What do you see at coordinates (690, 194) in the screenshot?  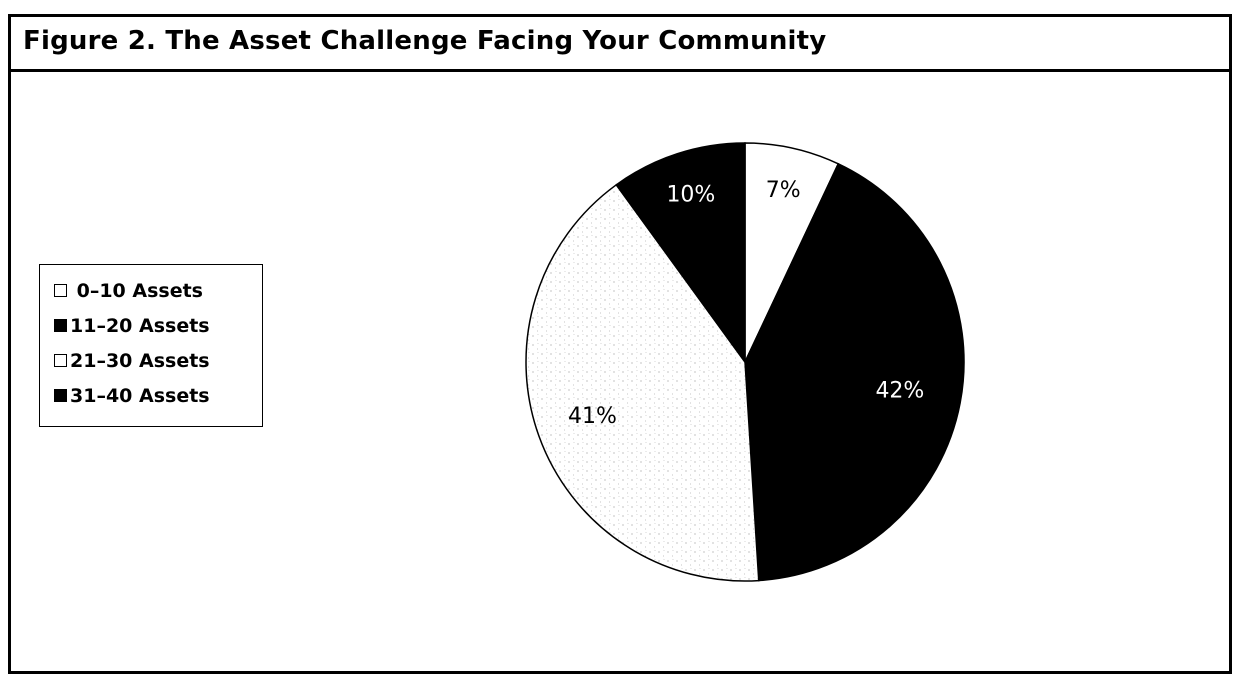 I see `slice-label: 10%` at bounding box center [690, 194].